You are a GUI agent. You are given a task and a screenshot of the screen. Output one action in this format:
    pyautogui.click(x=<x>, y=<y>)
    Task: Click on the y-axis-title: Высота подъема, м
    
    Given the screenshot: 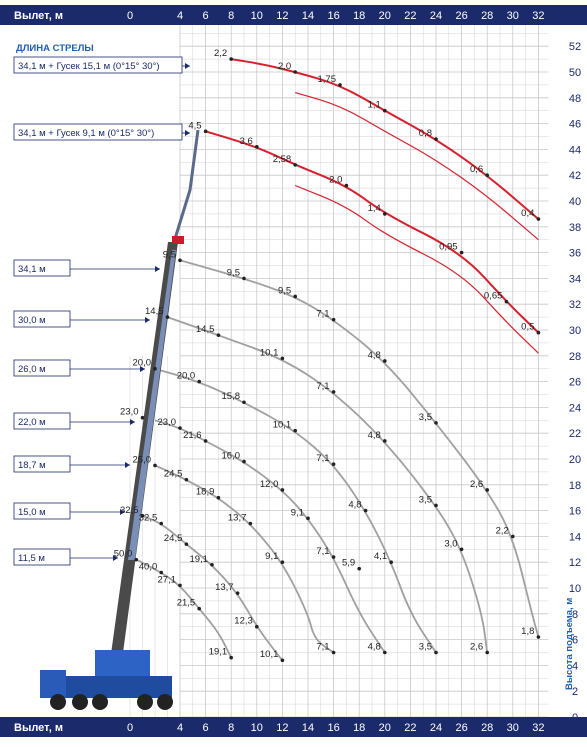 What is the action you would take?
    pyautogui.click(x=569, y=644)
    